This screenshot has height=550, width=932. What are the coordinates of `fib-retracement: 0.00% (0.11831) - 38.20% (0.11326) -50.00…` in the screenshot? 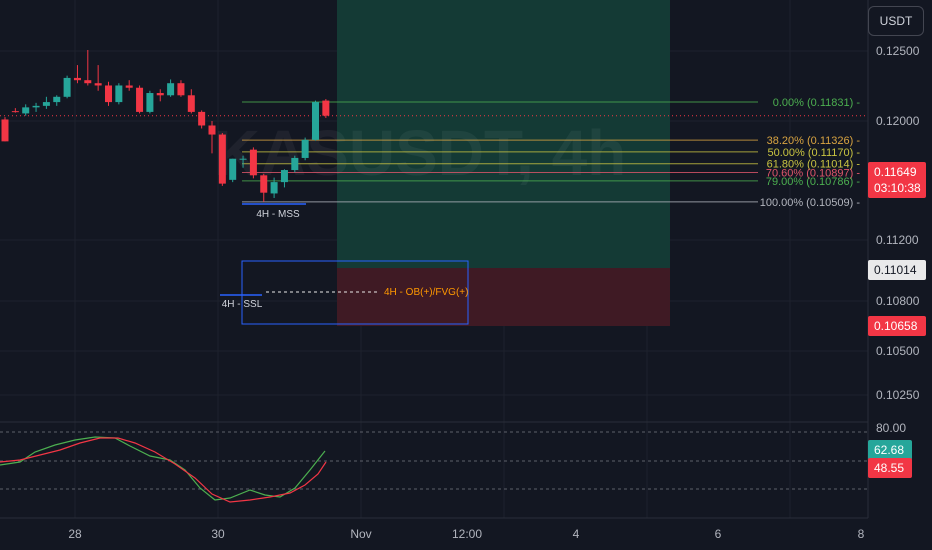 It's located at (551, 153).